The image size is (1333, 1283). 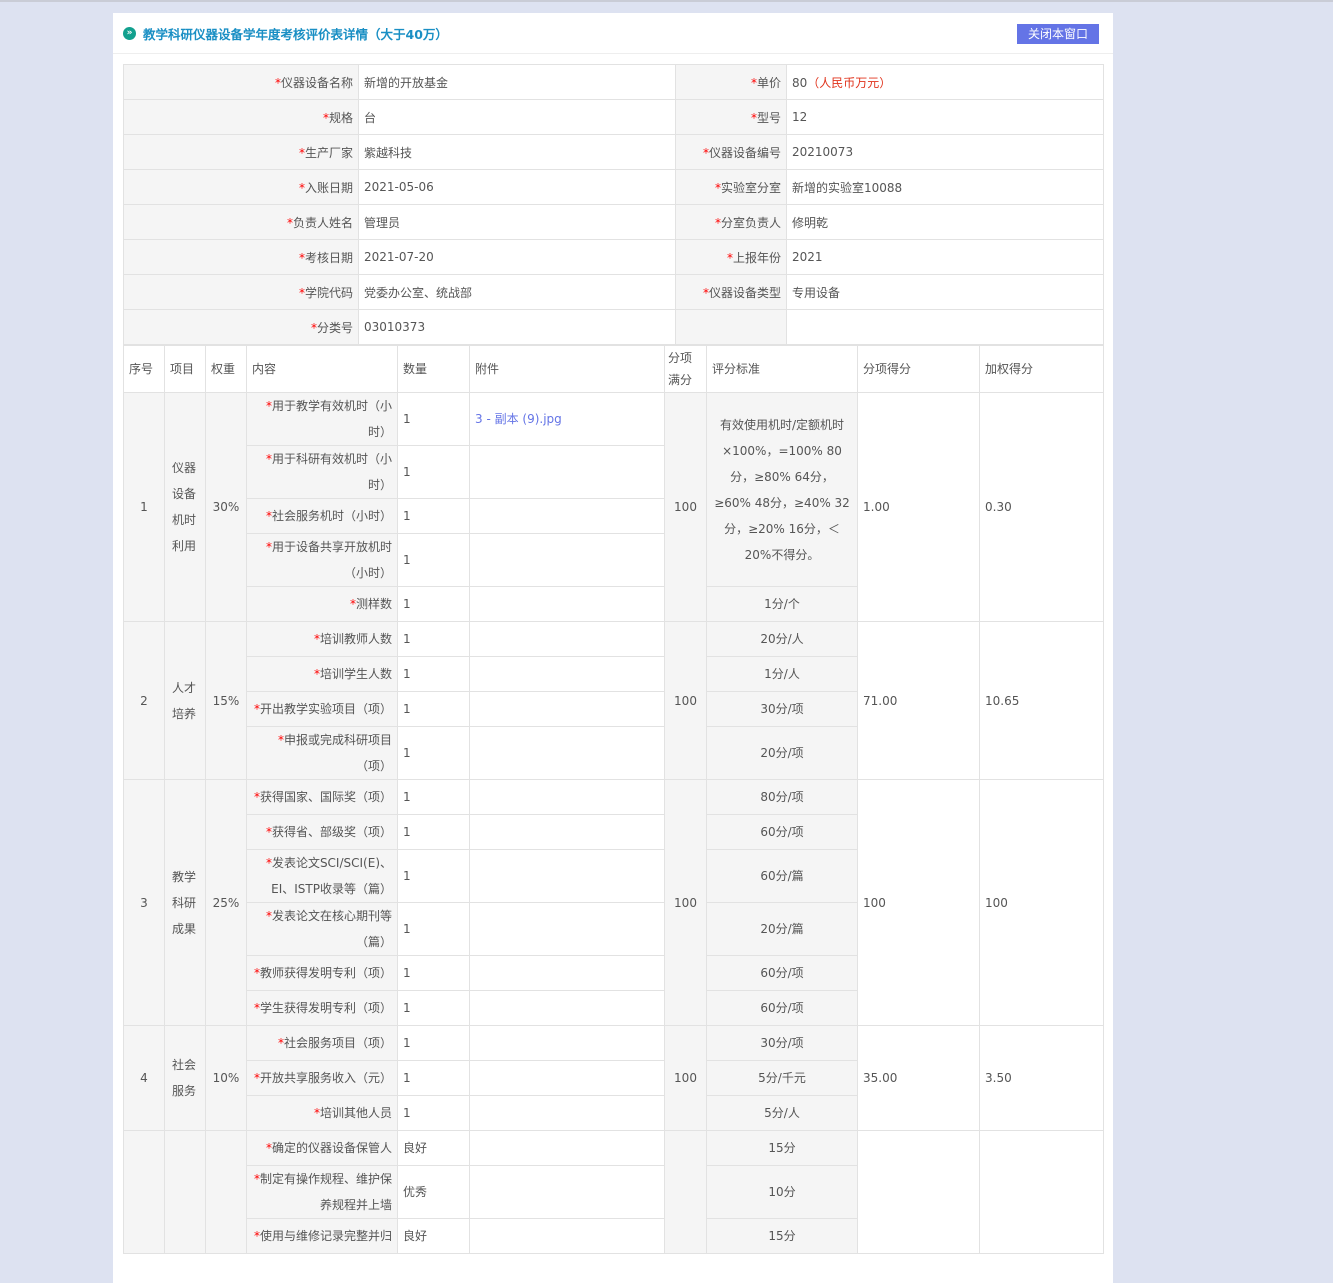 What do you see at coordinates (331, 560) in the screenshot?
I see `content-text: 用于设备共享开放机时（小时）` at bounding box center [331, 560].